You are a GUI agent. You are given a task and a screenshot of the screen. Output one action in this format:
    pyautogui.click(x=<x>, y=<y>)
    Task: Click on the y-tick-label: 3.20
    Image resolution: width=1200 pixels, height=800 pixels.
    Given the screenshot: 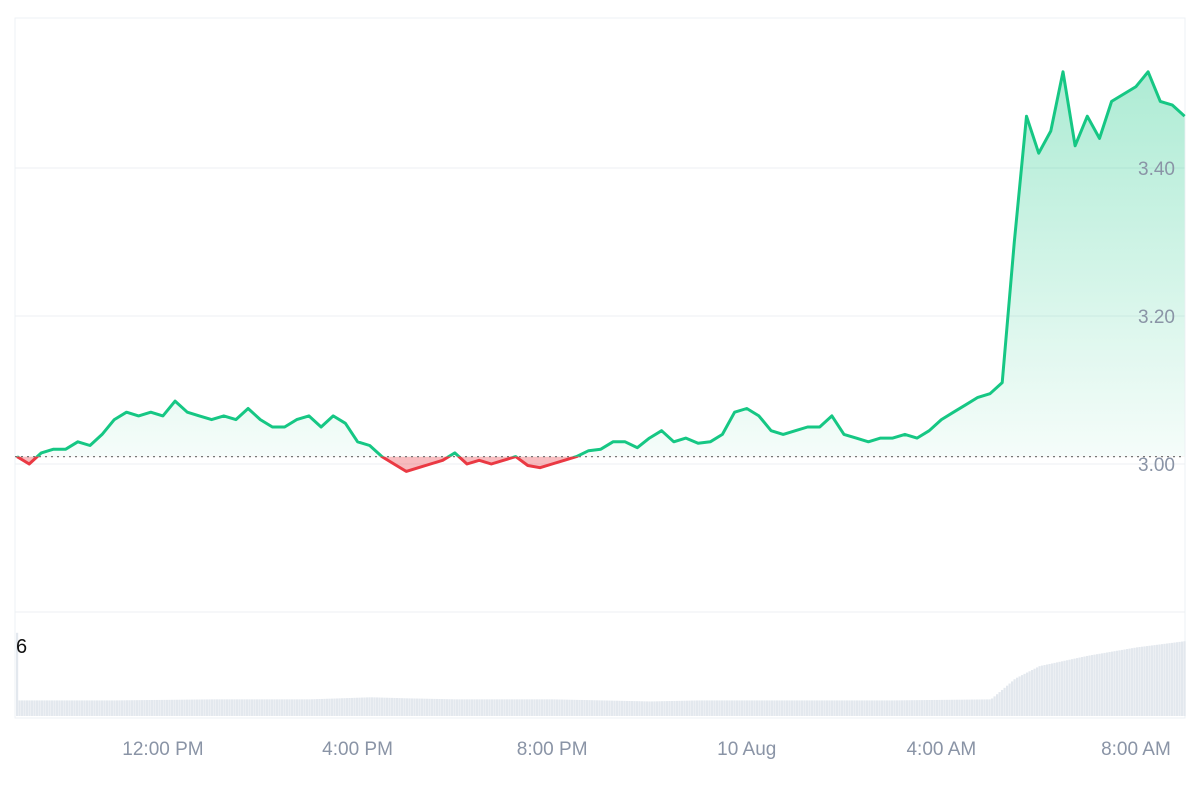 What is the action you would take?
    pyautogui.click(x=1156, y=317)
    